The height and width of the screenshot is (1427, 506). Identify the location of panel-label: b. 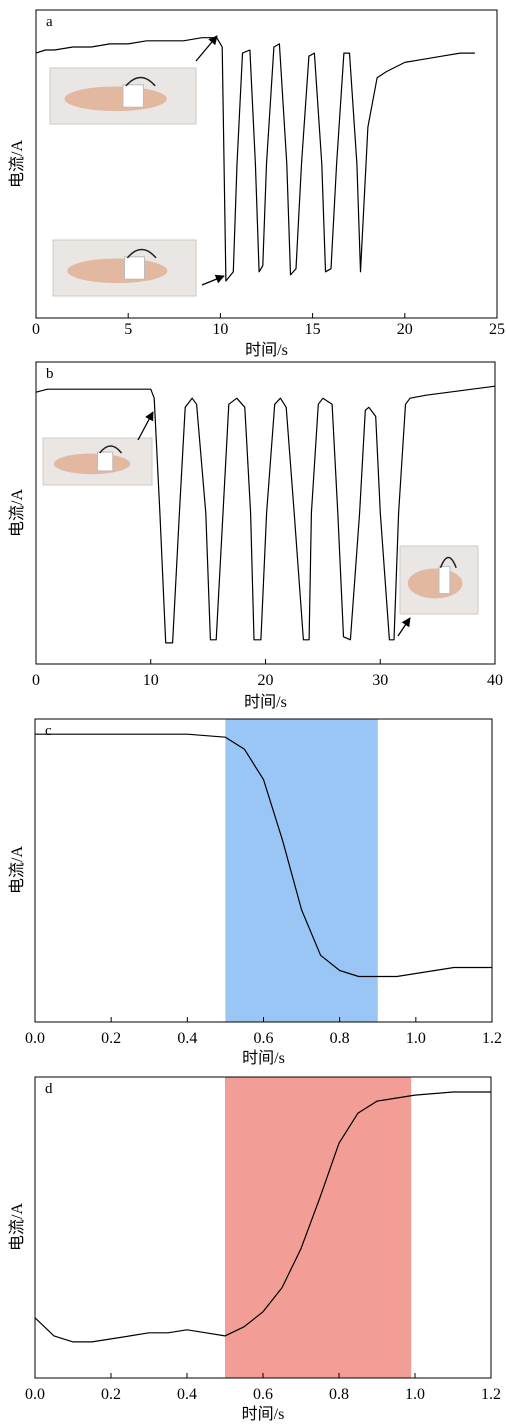
(50, 374).